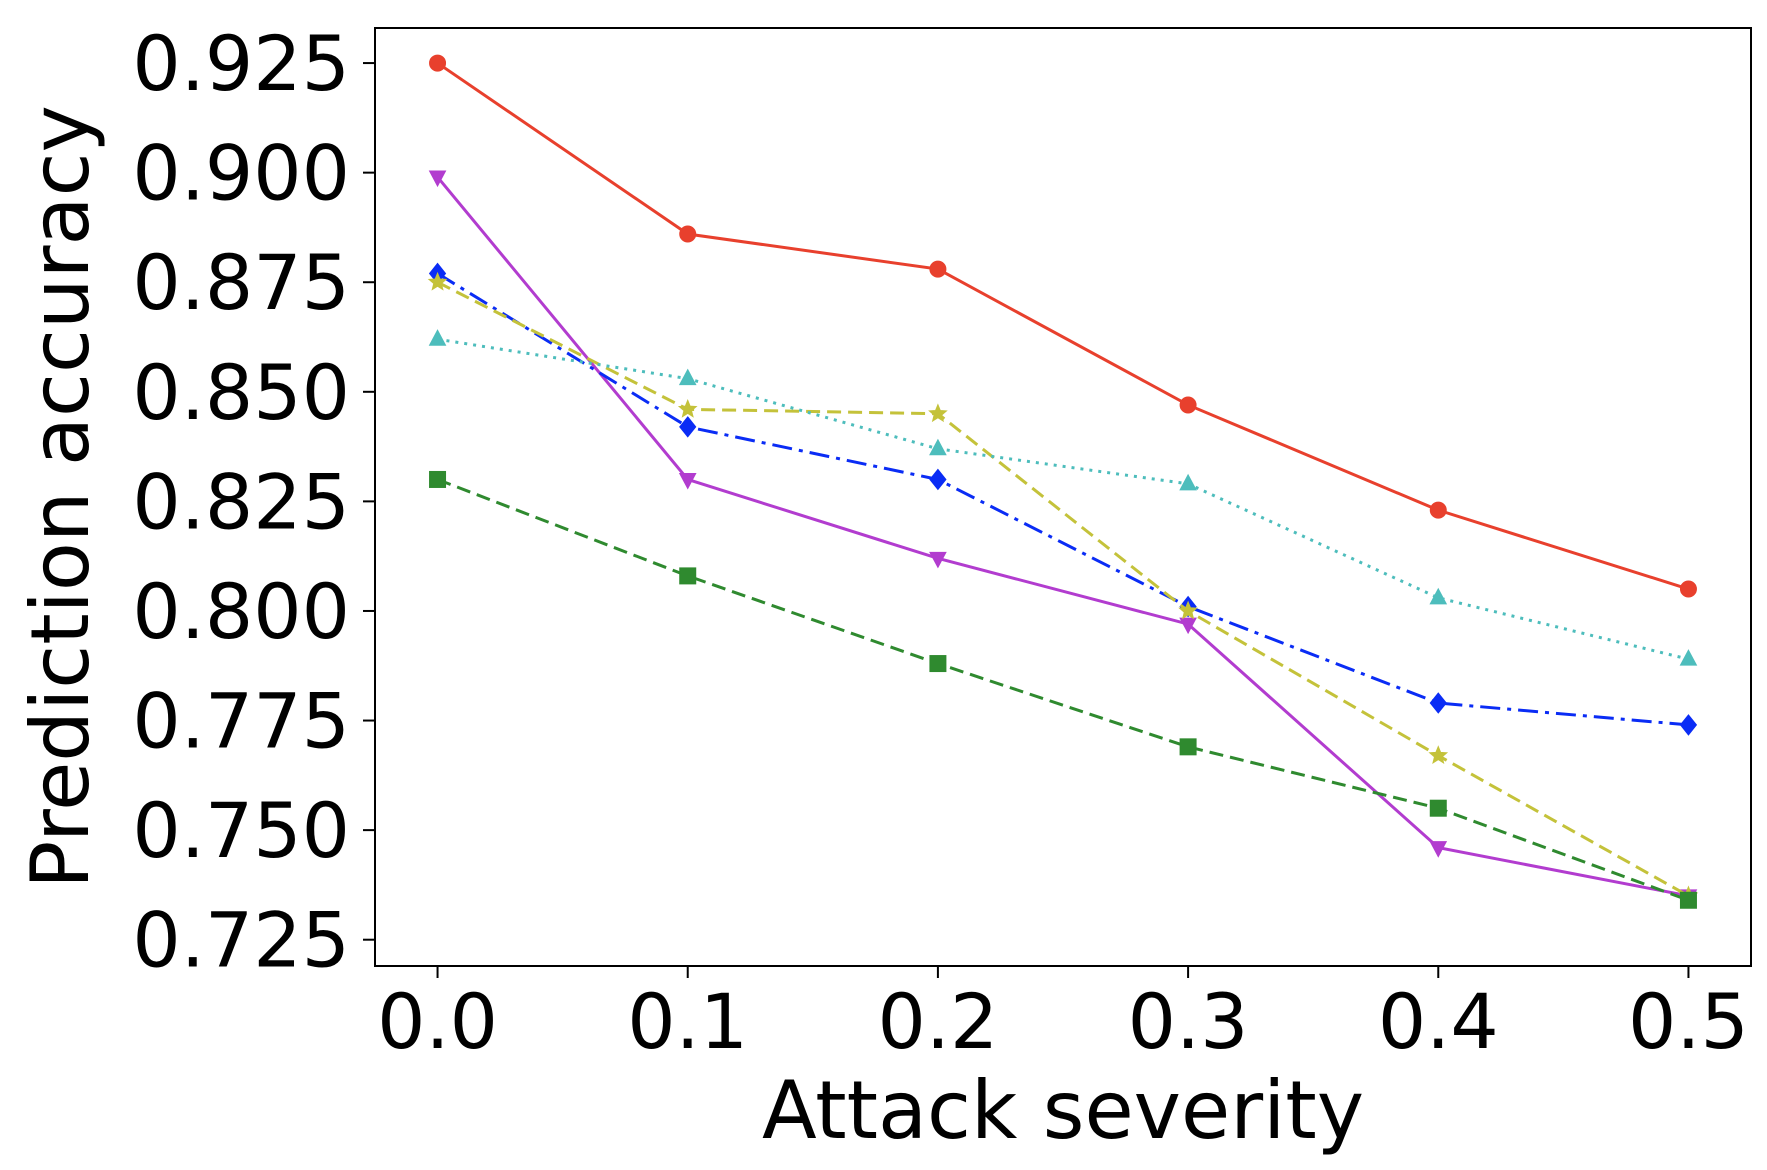  Describe the element at coordinates (241, 282) in the screenshot. I see `y-tick-label: 0.875` at that location.